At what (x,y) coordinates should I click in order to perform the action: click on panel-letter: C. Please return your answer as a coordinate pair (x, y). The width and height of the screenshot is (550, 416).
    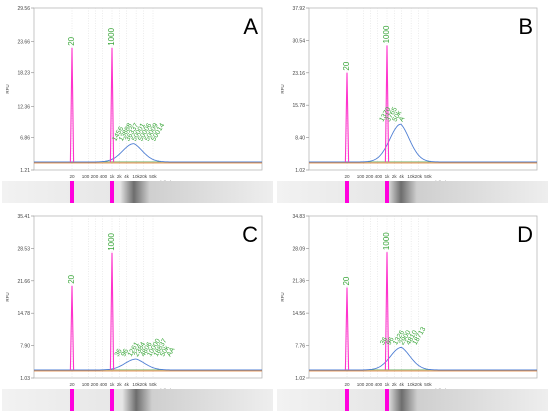
    Looking at the image, I should click on (250, 234).